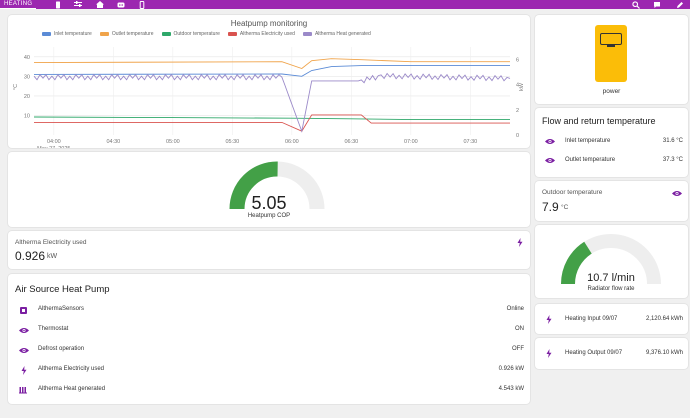  I want to click on y-right-tick-label: 4, so click(517, 86).